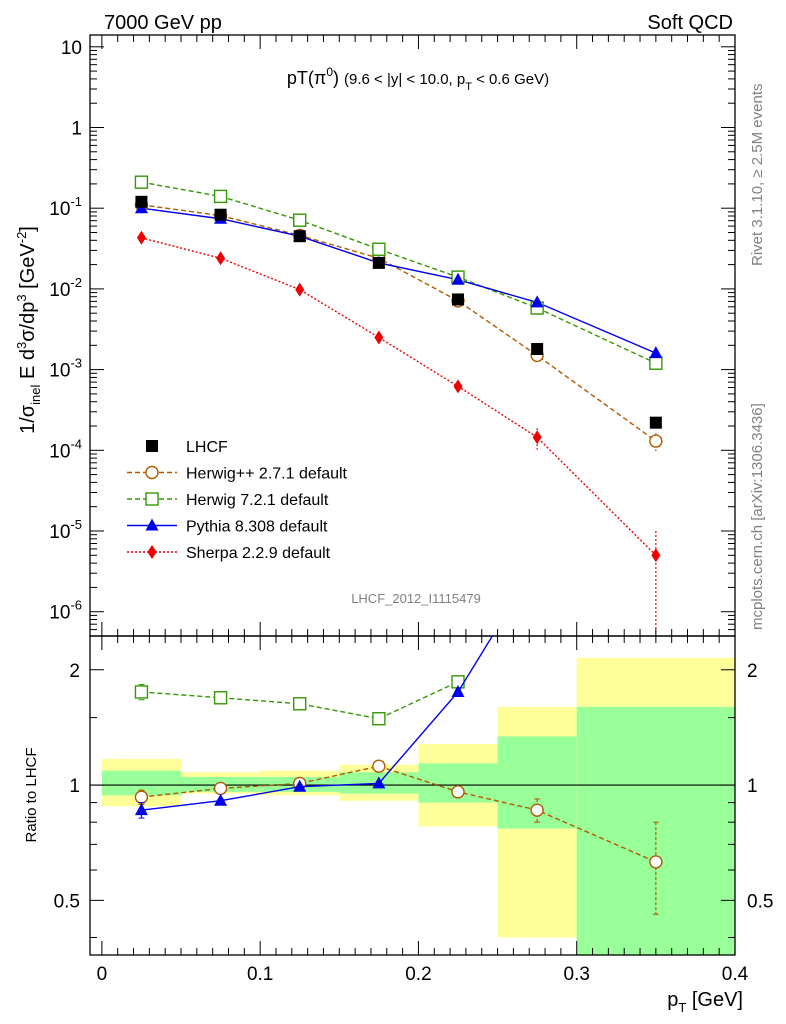 The image size is (786, 1024). I want to click on x-axis-label: pT [GeV], so click(705, 1002).